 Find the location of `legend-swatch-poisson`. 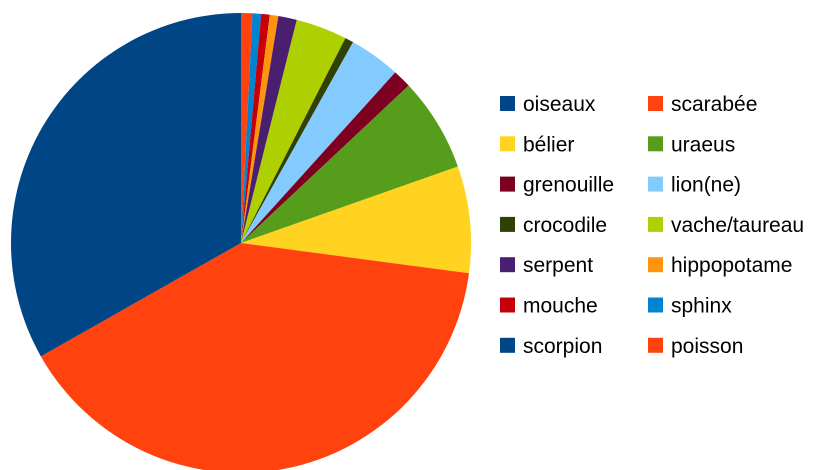

legend-swatch-poisson is located at coordinates (655, 345).